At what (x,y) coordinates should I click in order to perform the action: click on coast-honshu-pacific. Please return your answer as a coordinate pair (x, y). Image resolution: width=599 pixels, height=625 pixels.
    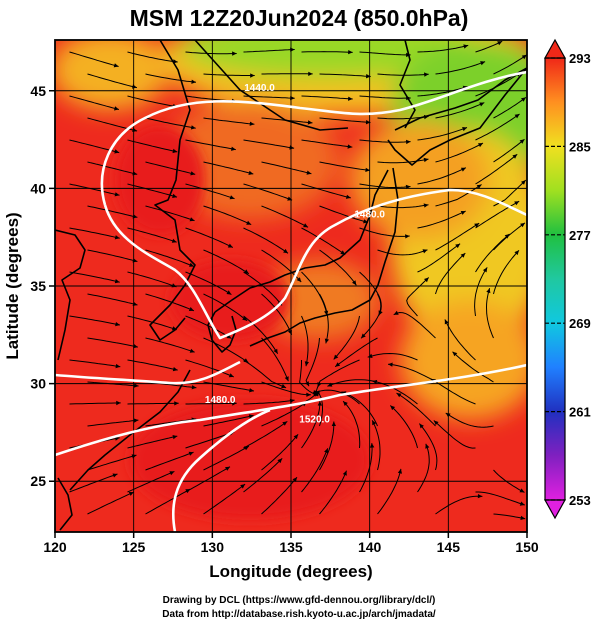
    Looking at the image, I should click on (324, 257).